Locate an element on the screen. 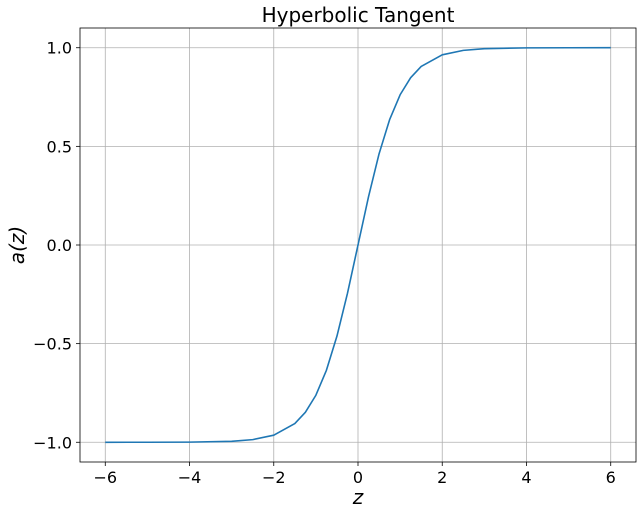 The image size is (643, 515). x-tick-label: −4 is located at coordinates (190, 477).